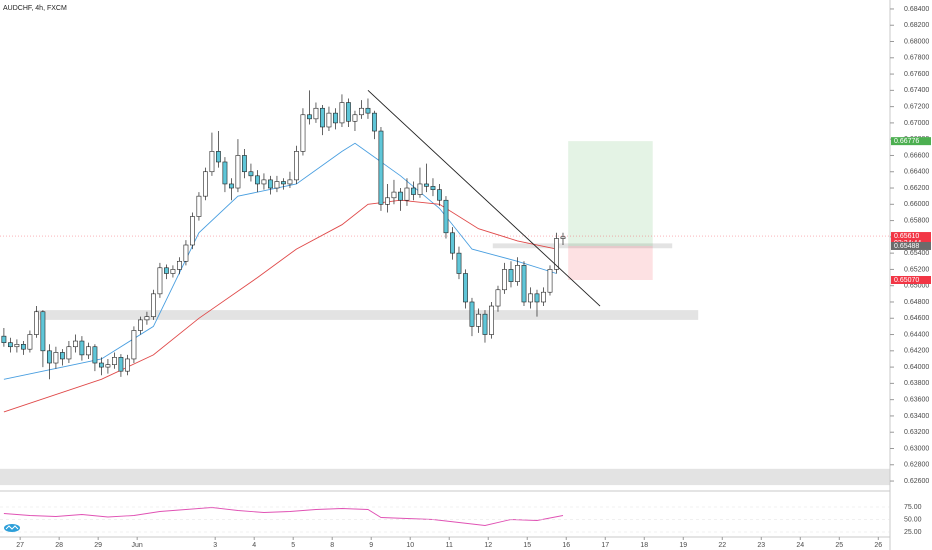 This screenshot has height=550, width=932. Describe the element at coordinates (916, 172) in the screenshot. I see `y-tick-label: 0.66400` at that location.